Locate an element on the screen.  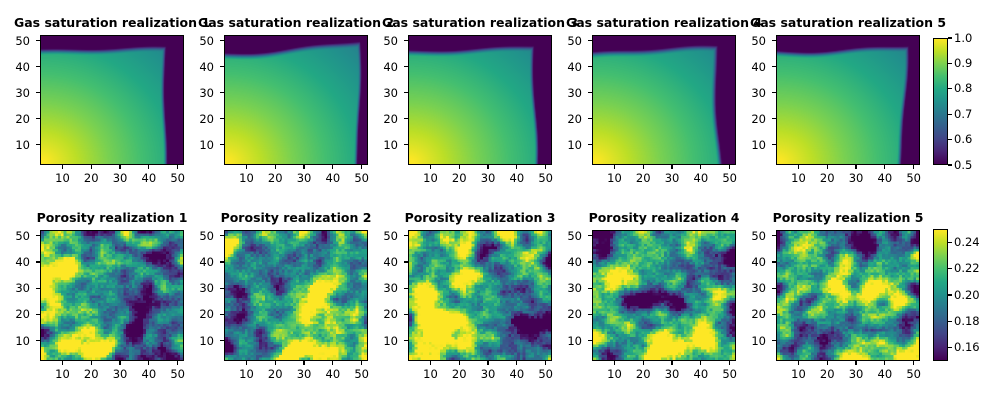
colorbar-porosity is located at coordinates (940, 295).